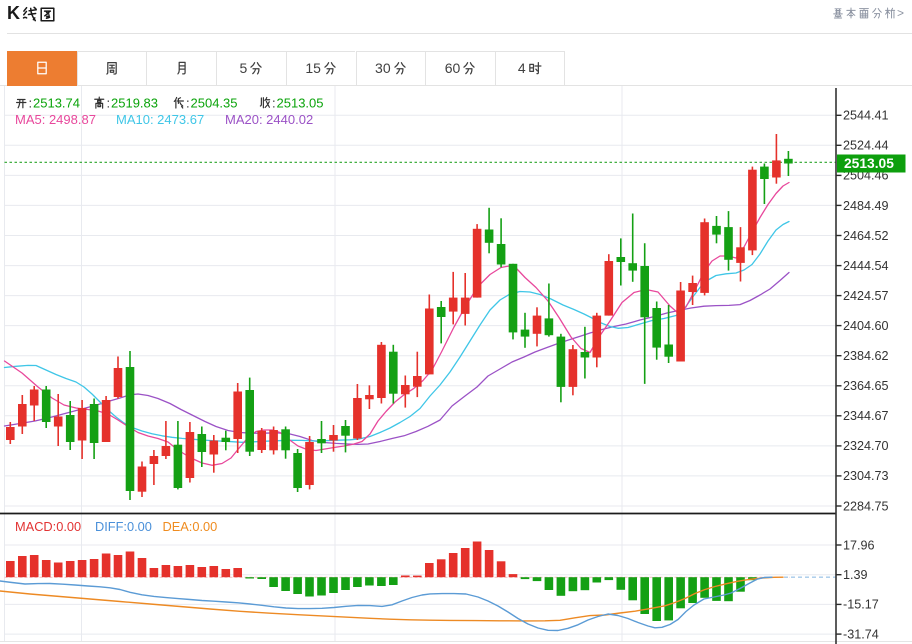 This screenshot has height=644, width=912. Describe the element at coordinates (866, 356) in the screenshot. I see `svg-text: 2384.62` at that location.